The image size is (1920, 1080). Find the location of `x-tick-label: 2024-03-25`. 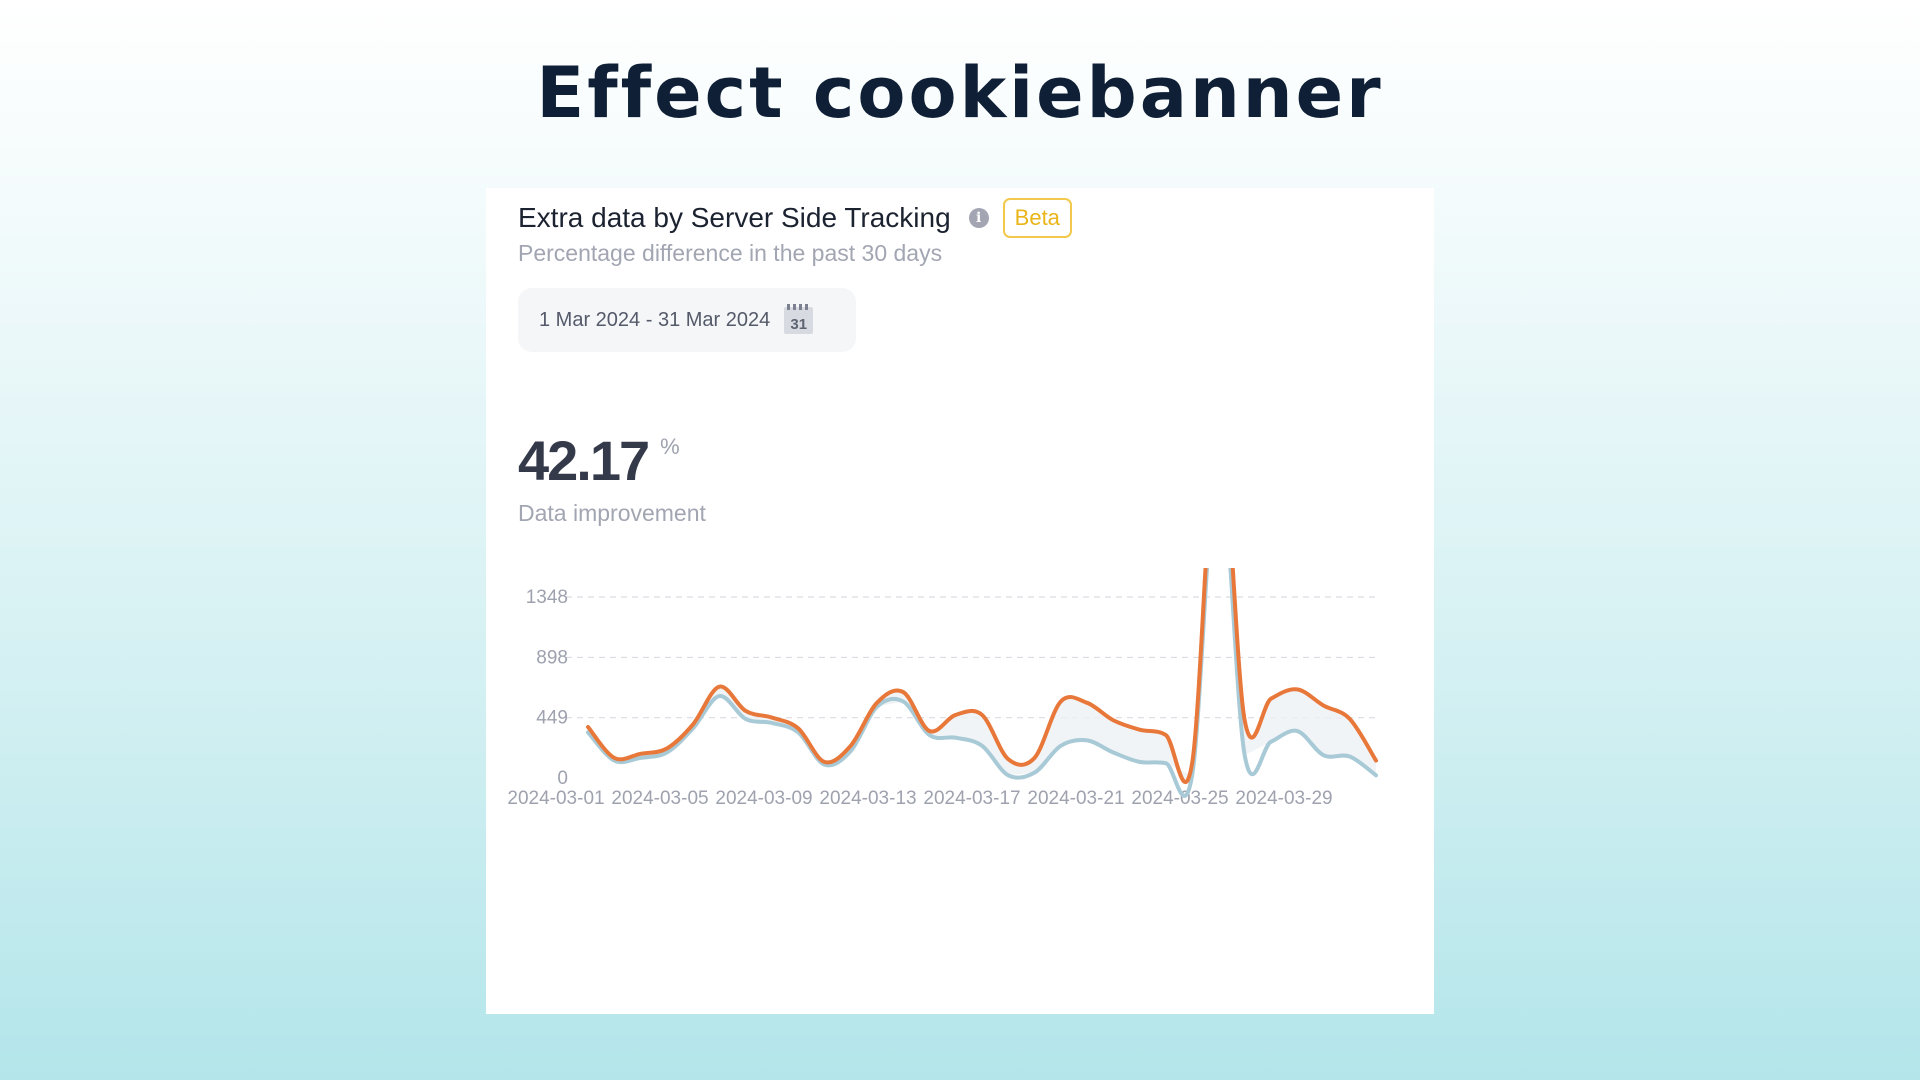

x-tick-label: 2024-03-25 is located at coordinates (1179, 798).